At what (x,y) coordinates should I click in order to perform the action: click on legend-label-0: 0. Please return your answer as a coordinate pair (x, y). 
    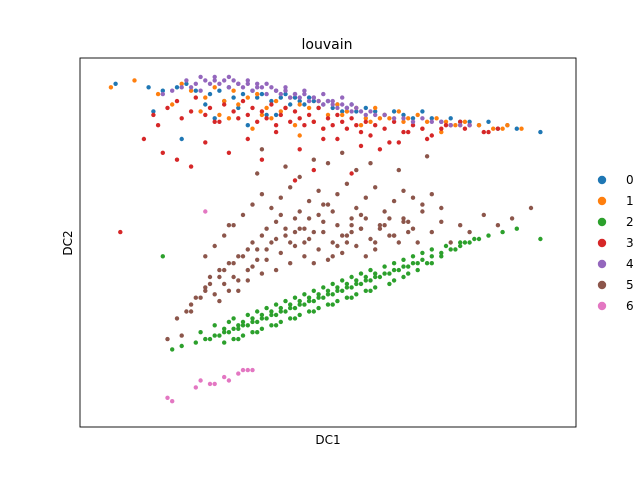
    Looking at the image, I should click on (630, 180).